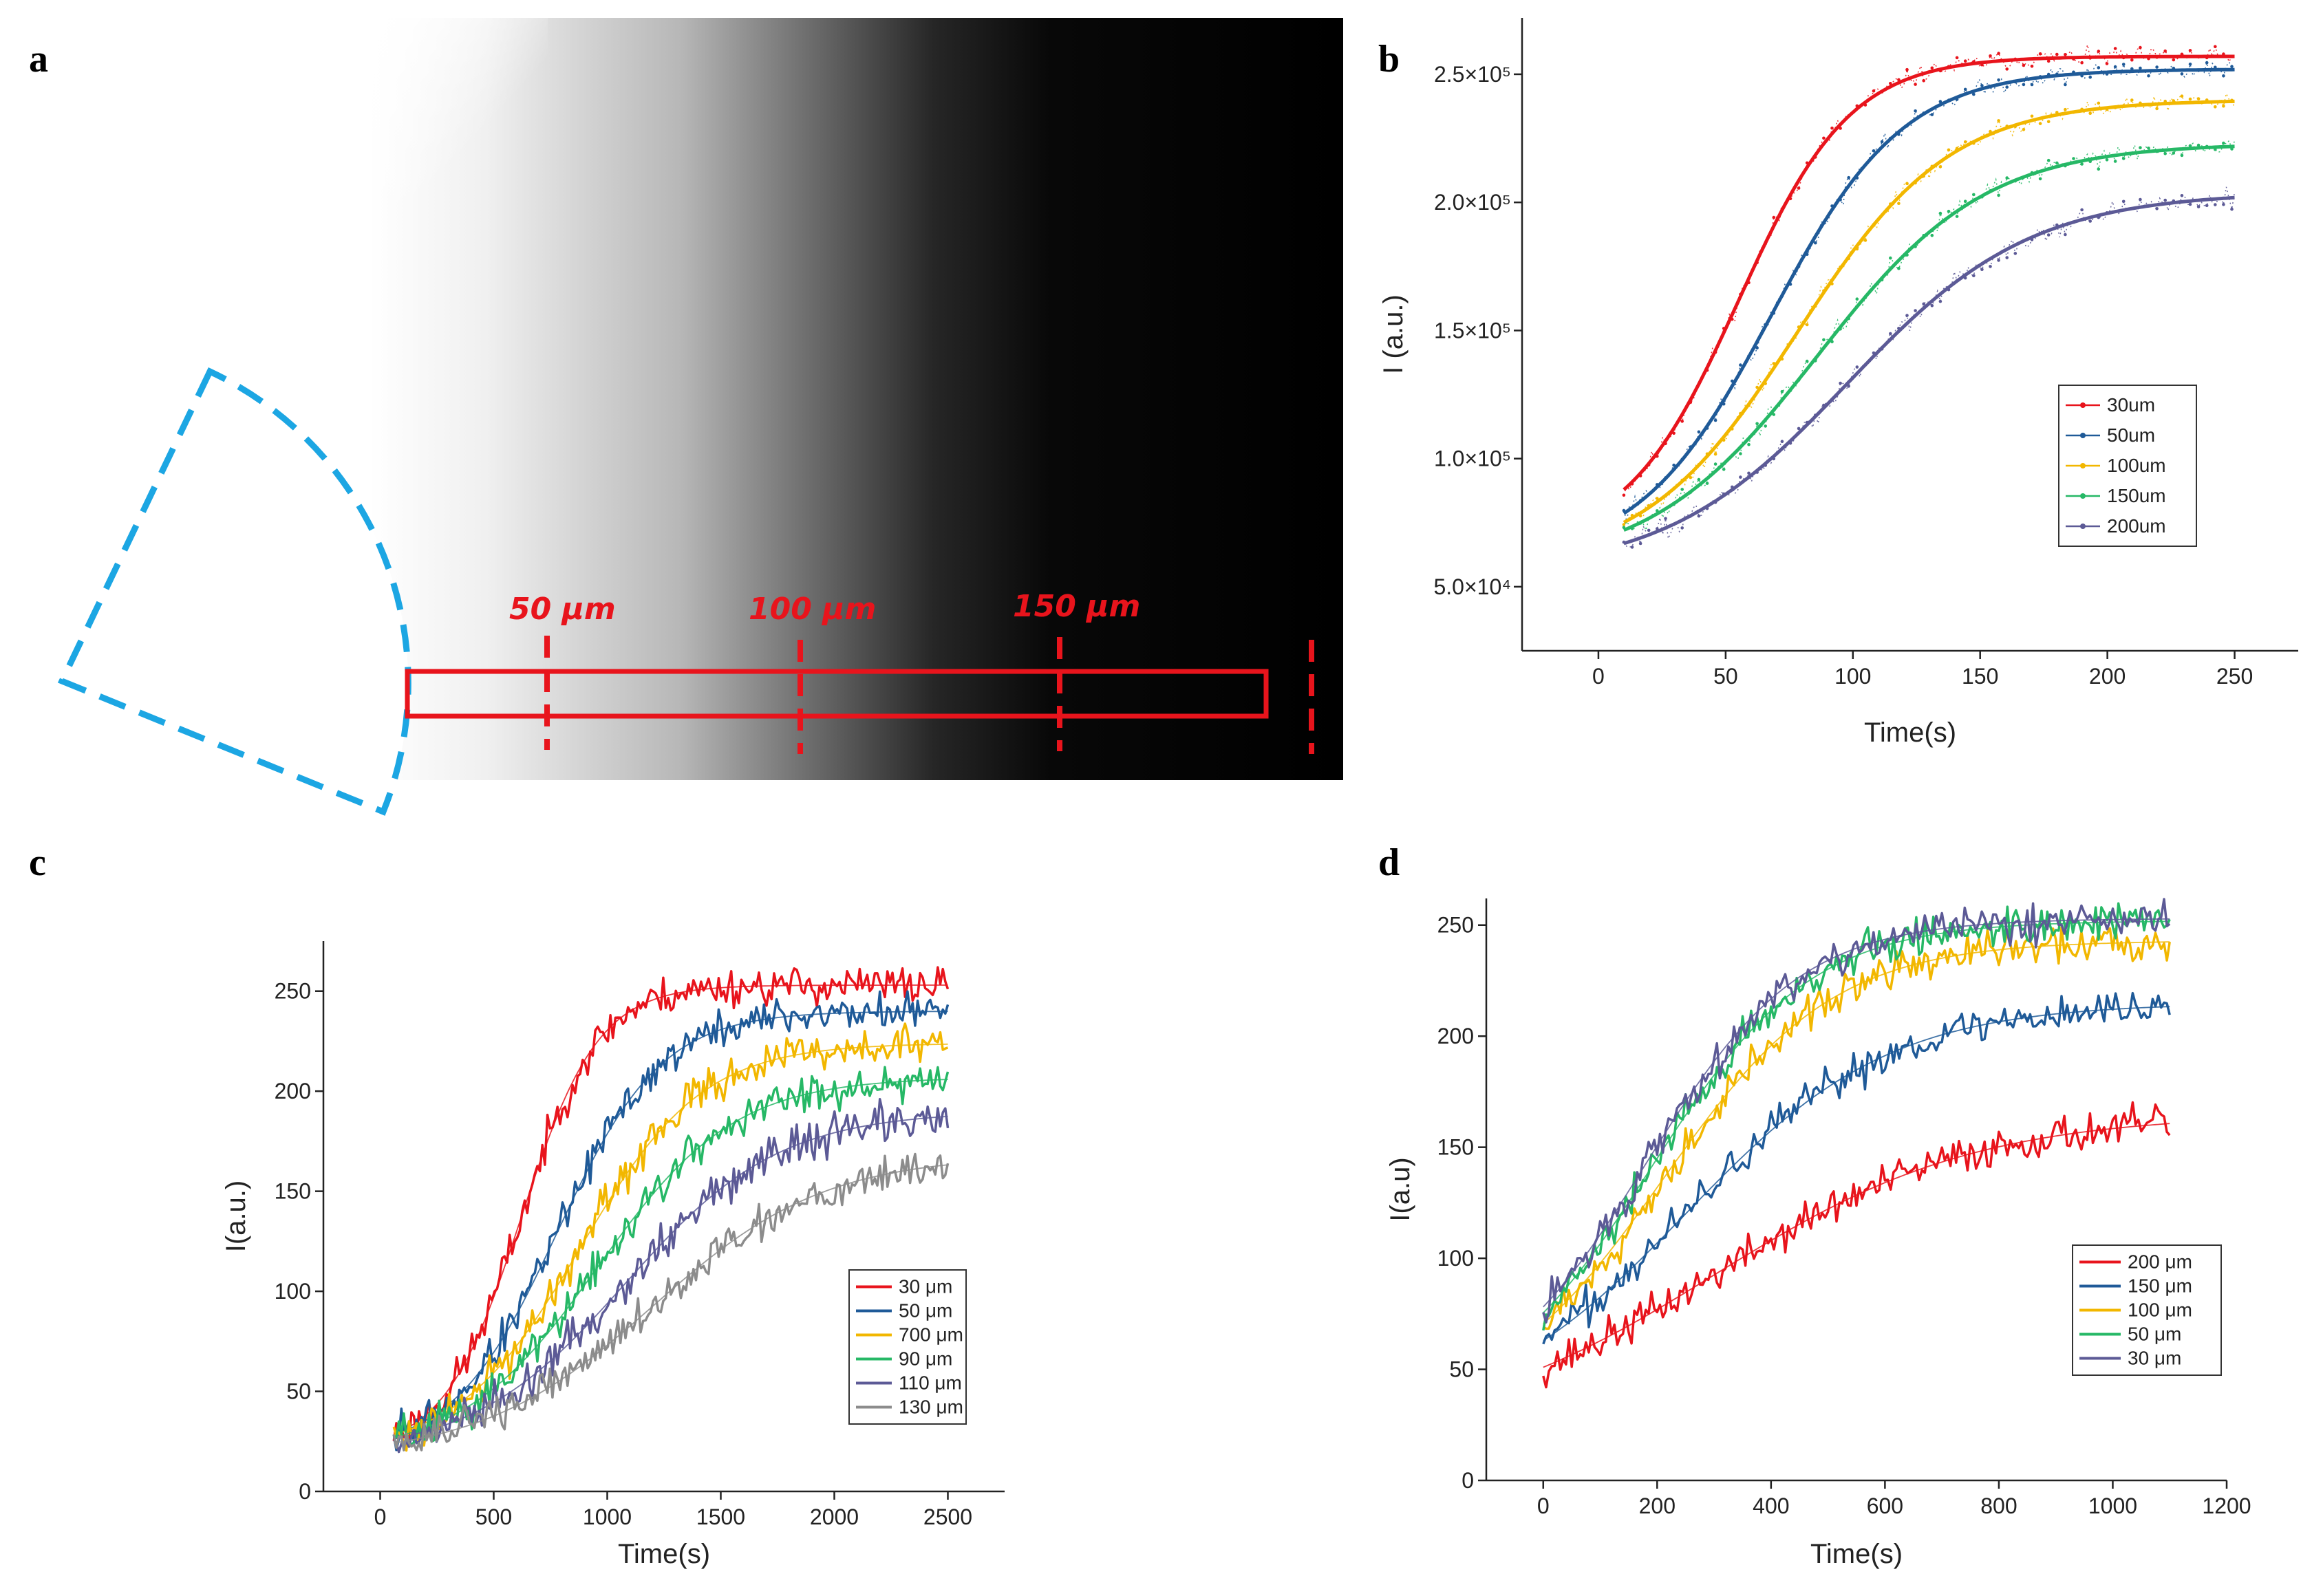 The image size is (2312, 1596). Describe the element at coordinates (907, 1347) in the screenshot. I see `legend-box` at that location.